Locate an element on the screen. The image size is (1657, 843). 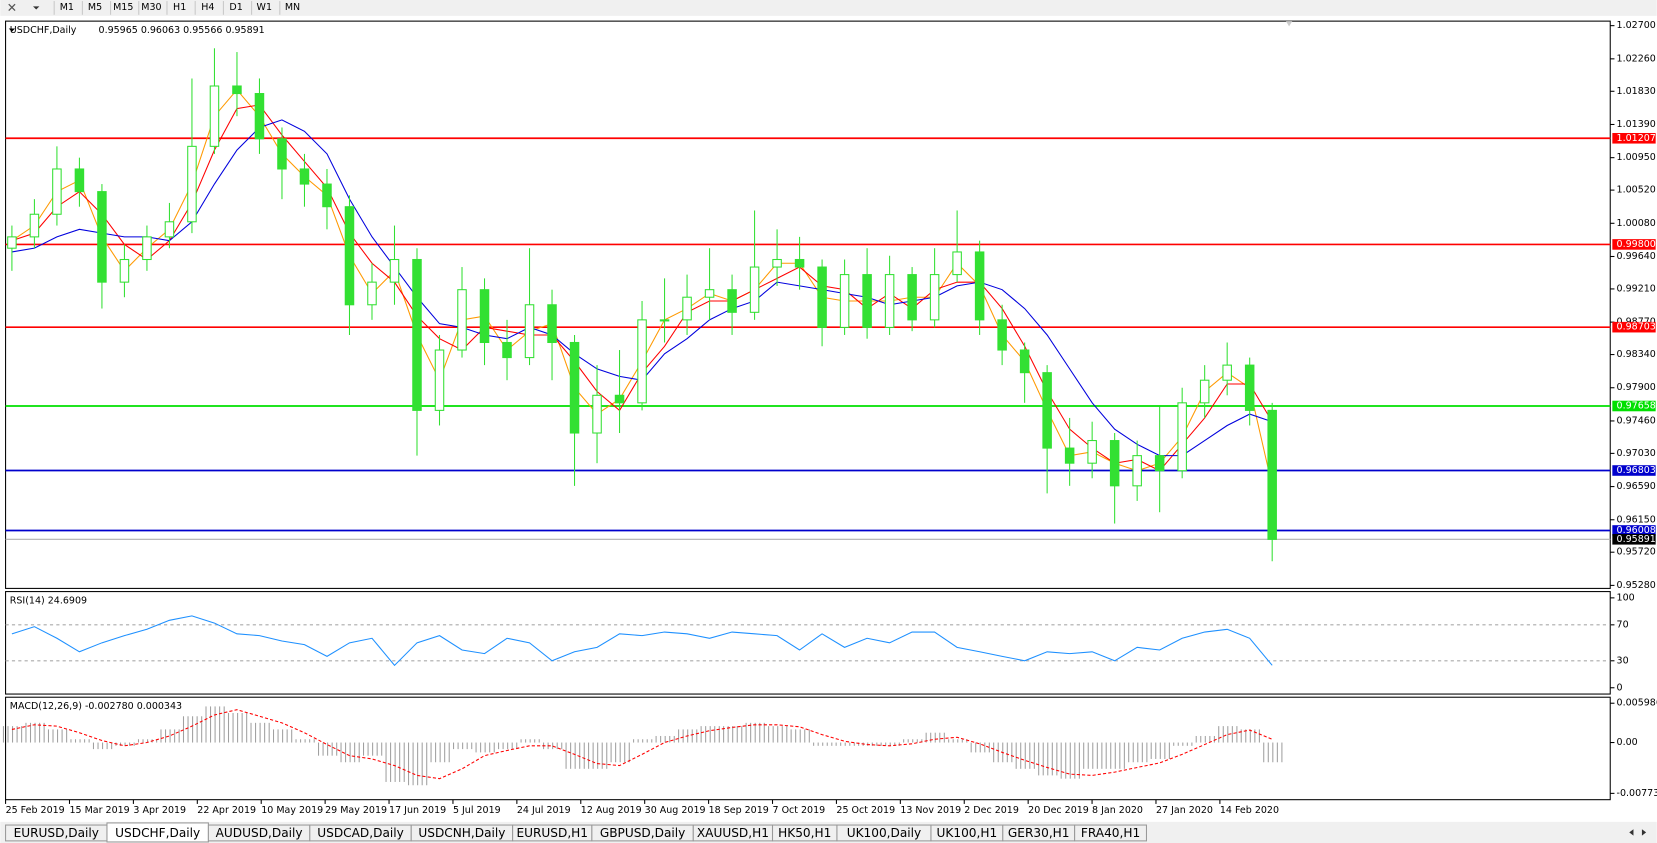
x-tick-label: 22 Apr 2019 is located at coordinates (226, 810).